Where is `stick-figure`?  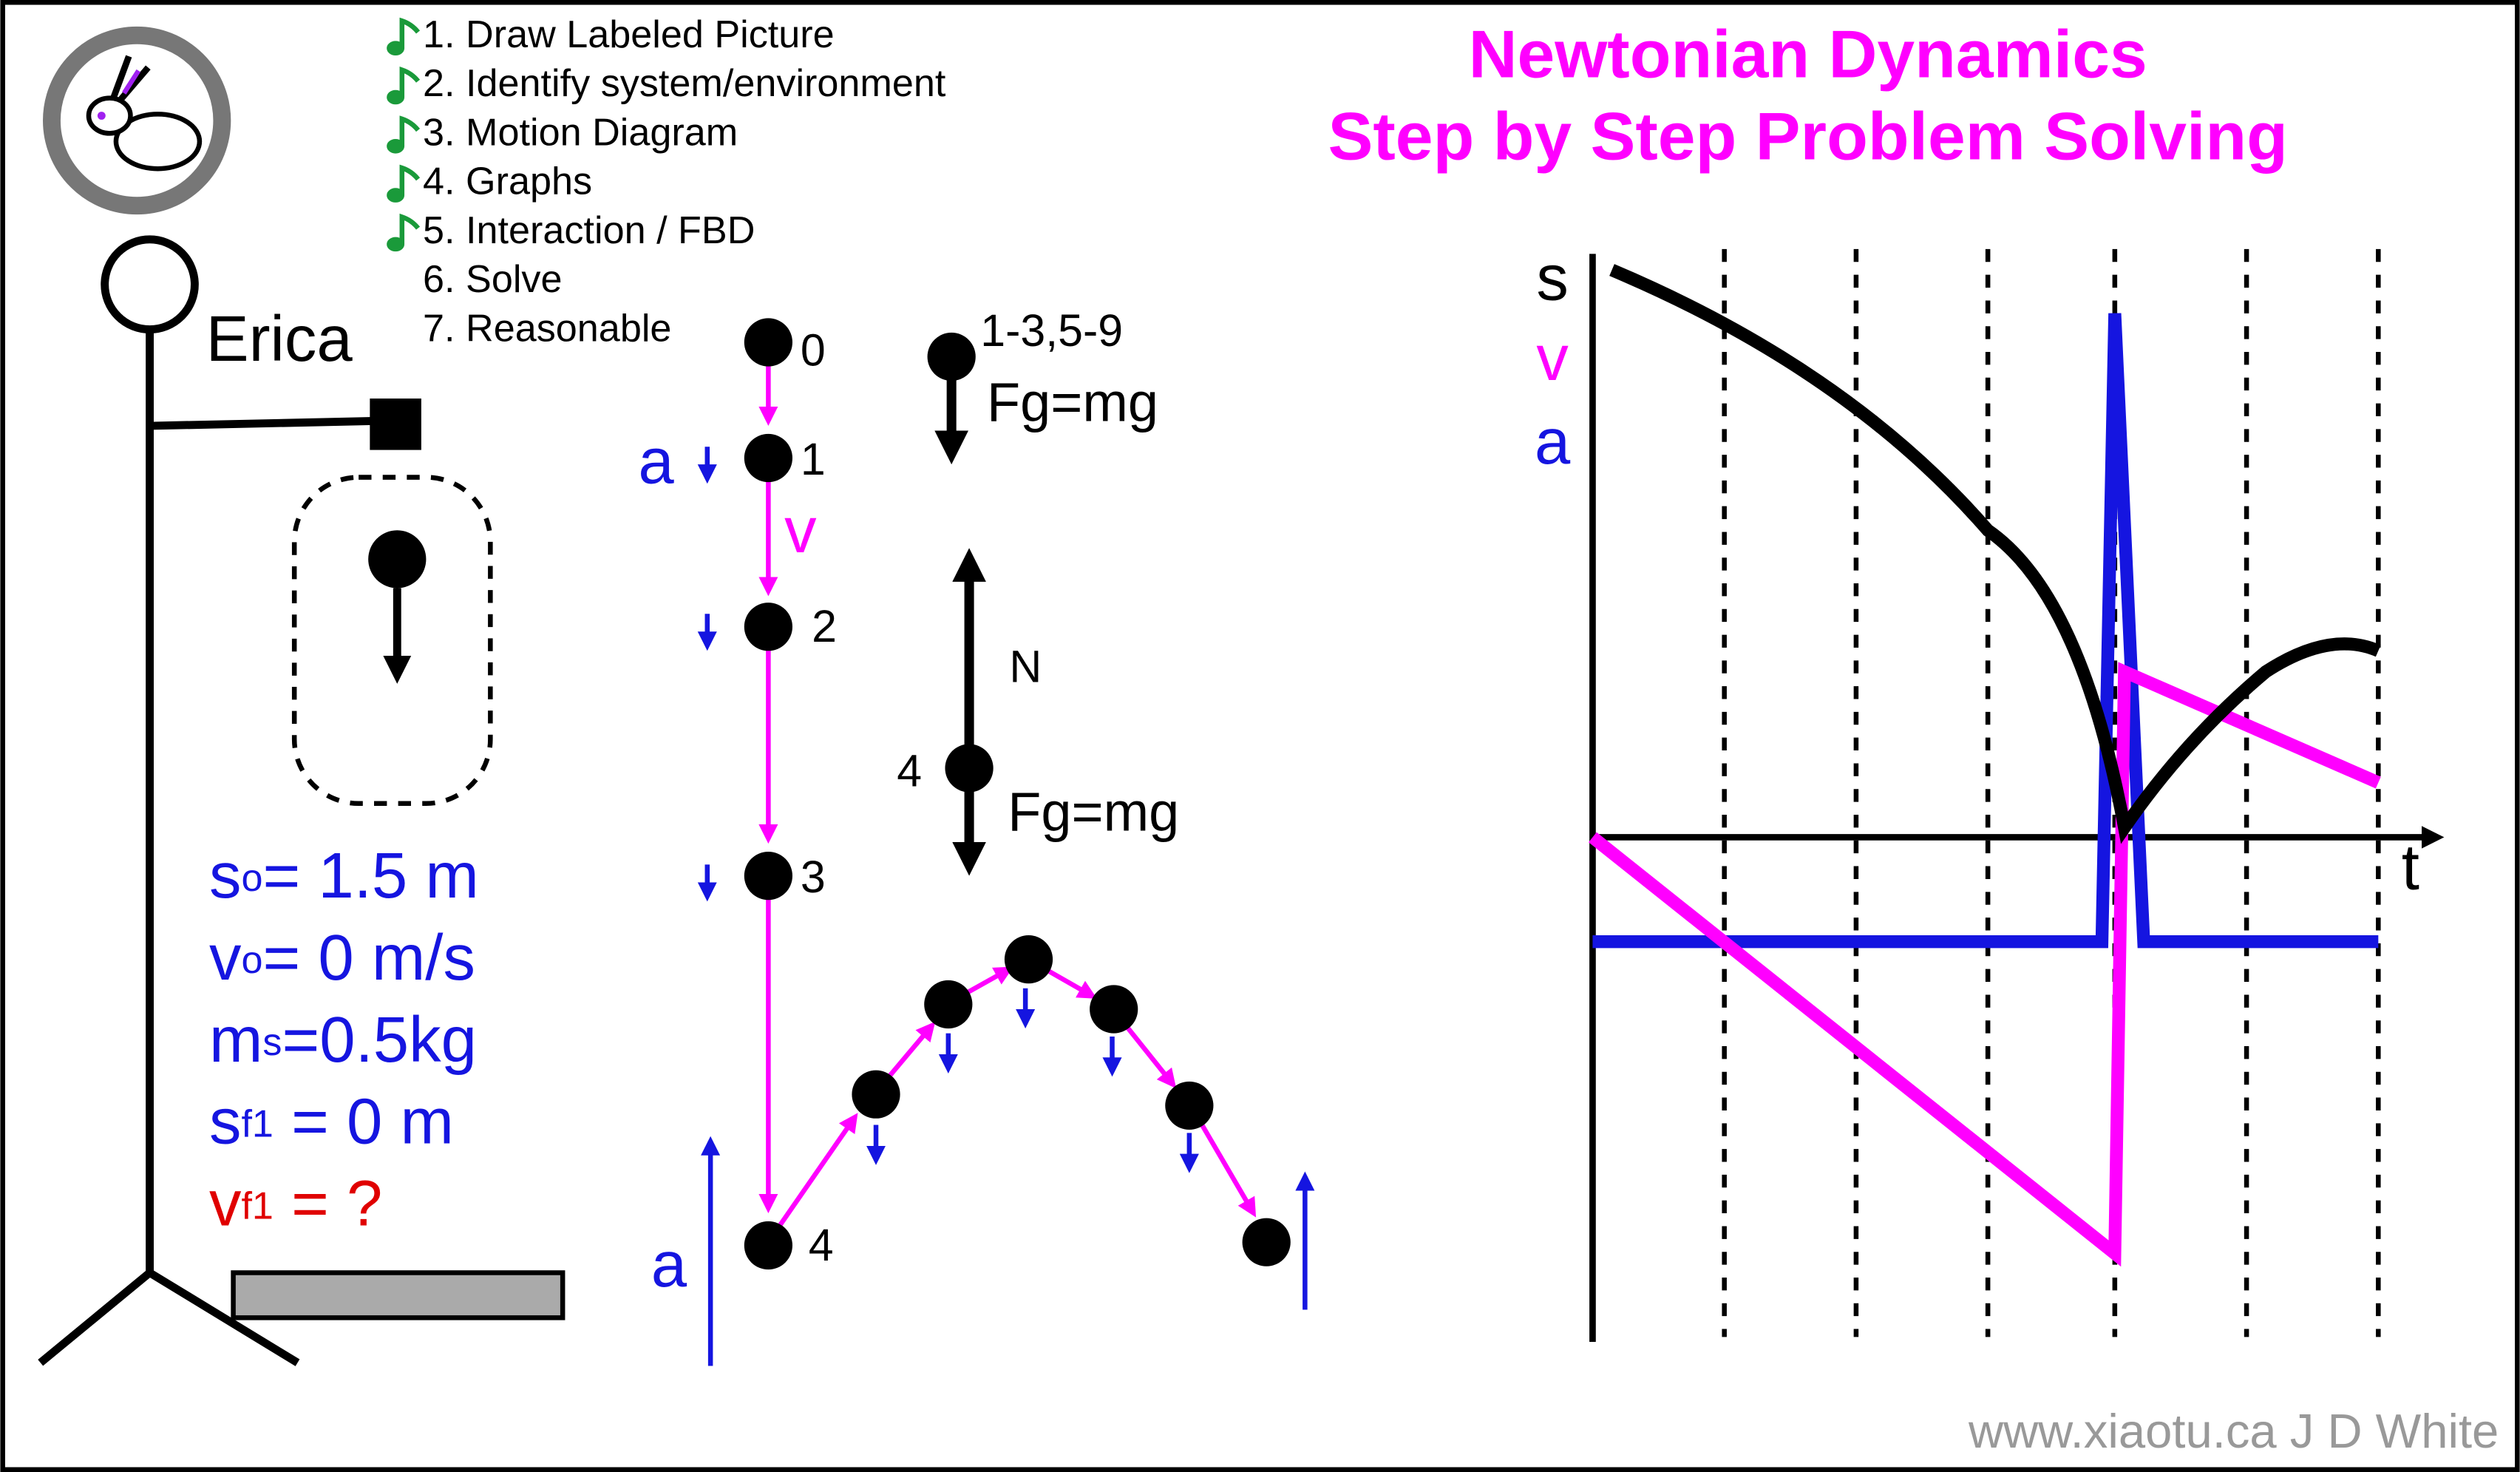
stick-figure is located at coordinates (205, 800).